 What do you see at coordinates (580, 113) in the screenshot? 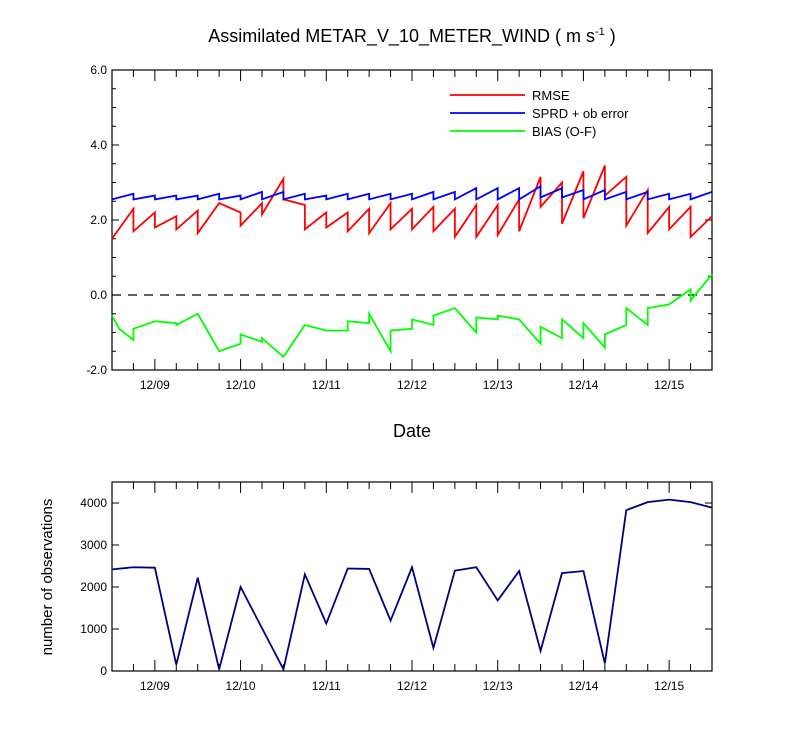
I see `legend-sprd-label: SPRD + ob error` at bounding box center [580, 113].